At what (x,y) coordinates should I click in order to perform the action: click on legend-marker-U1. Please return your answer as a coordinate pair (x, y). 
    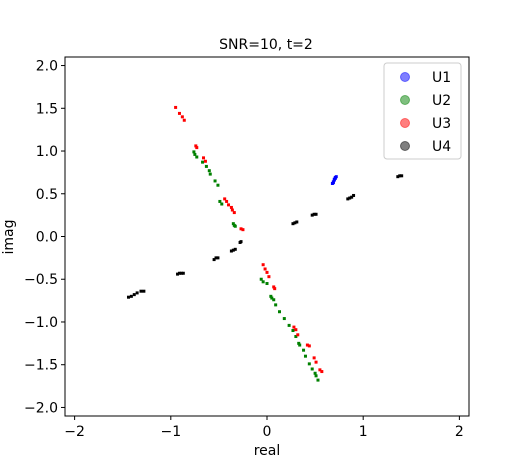
    Looking at the image, I should click on (405, 77).